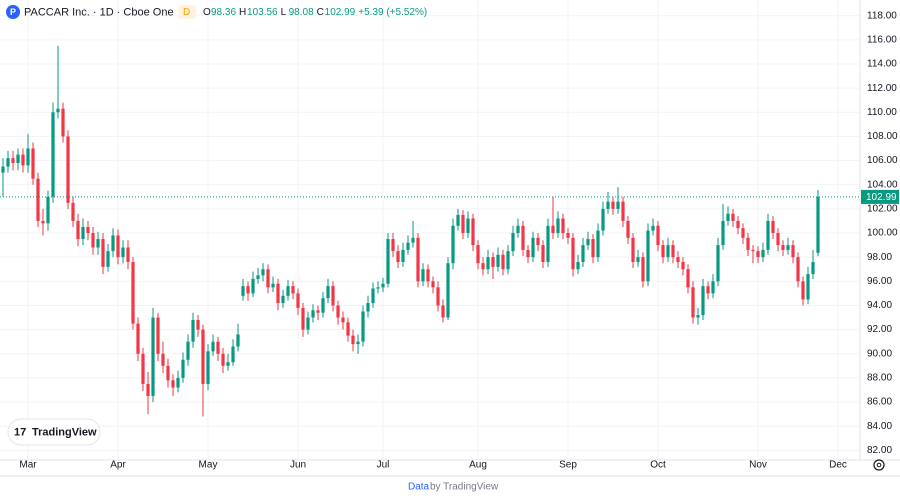 The height and width of the screenshot is (498, 900). I want to click on badge: D, so click(186, 12).